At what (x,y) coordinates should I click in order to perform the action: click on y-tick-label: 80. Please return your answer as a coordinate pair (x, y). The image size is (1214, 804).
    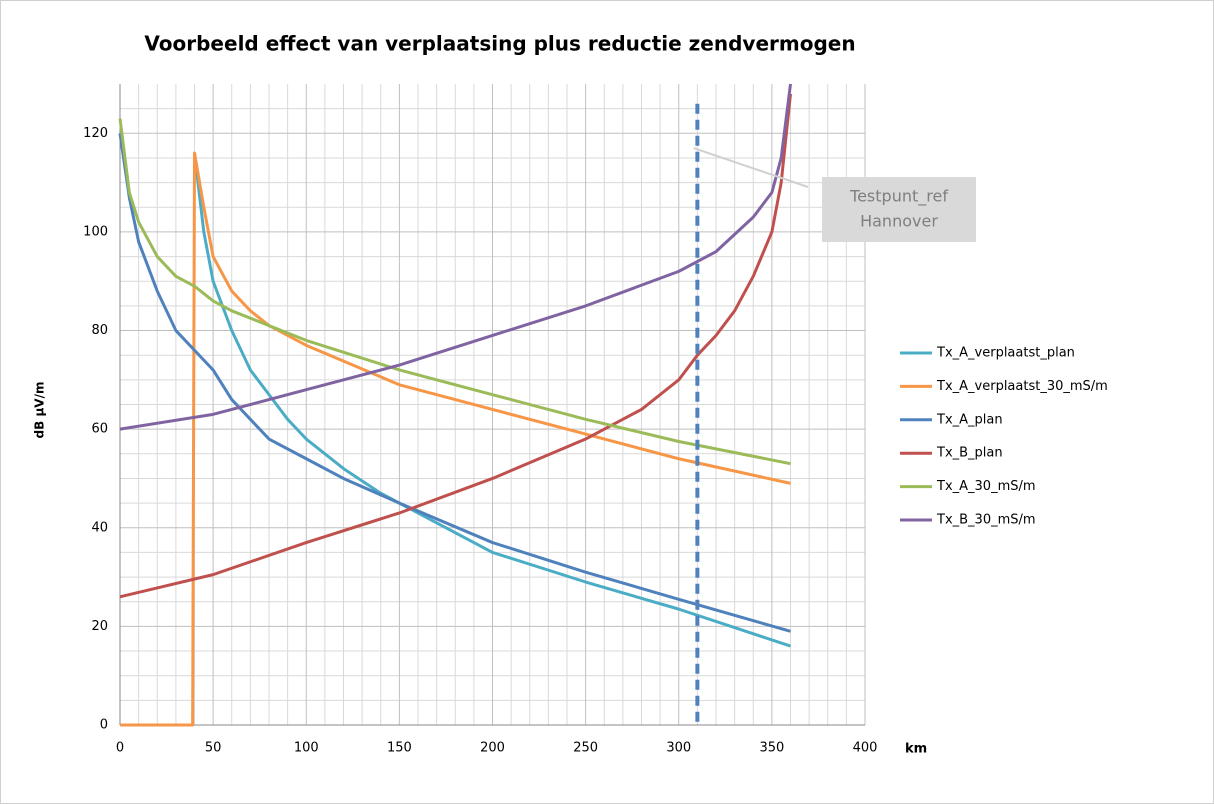
    Looking at the image, I should click on (99, 330).